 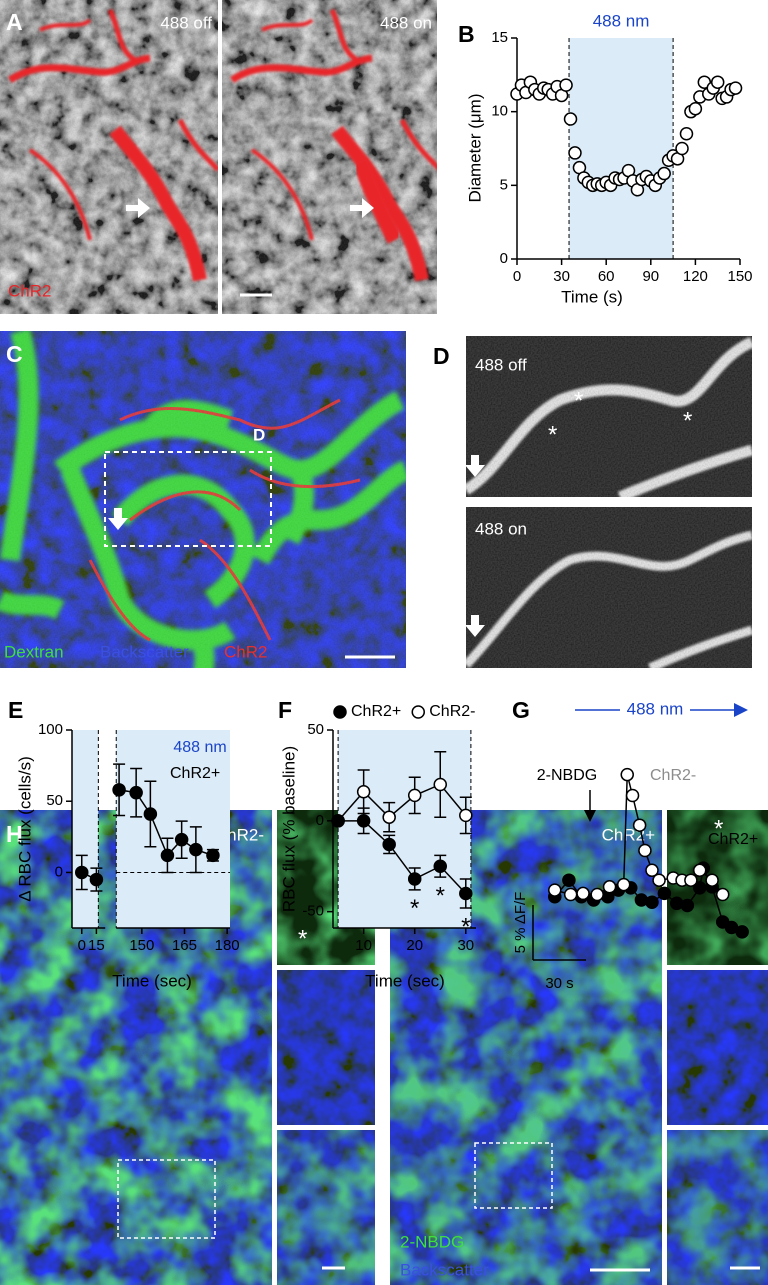 I want to click on legend-label: ChR2-, so click(x=452, y=711).